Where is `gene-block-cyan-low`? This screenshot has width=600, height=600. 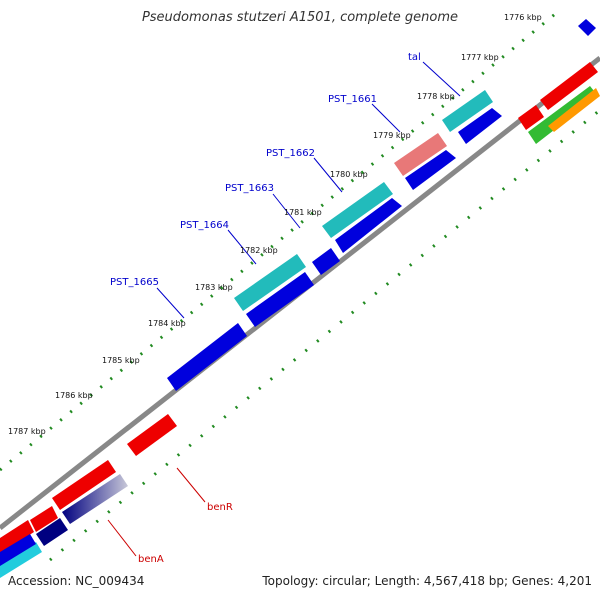
gene-block-cyan-low is located at coordinates (21, 560).